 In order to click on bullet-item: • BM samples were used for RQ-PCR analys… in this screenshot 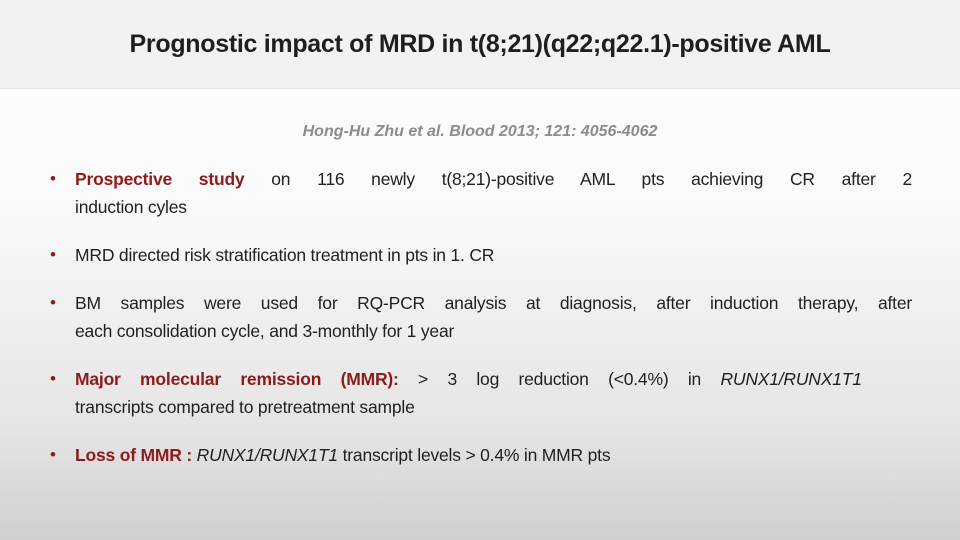, I will do `click(481, 317)`.